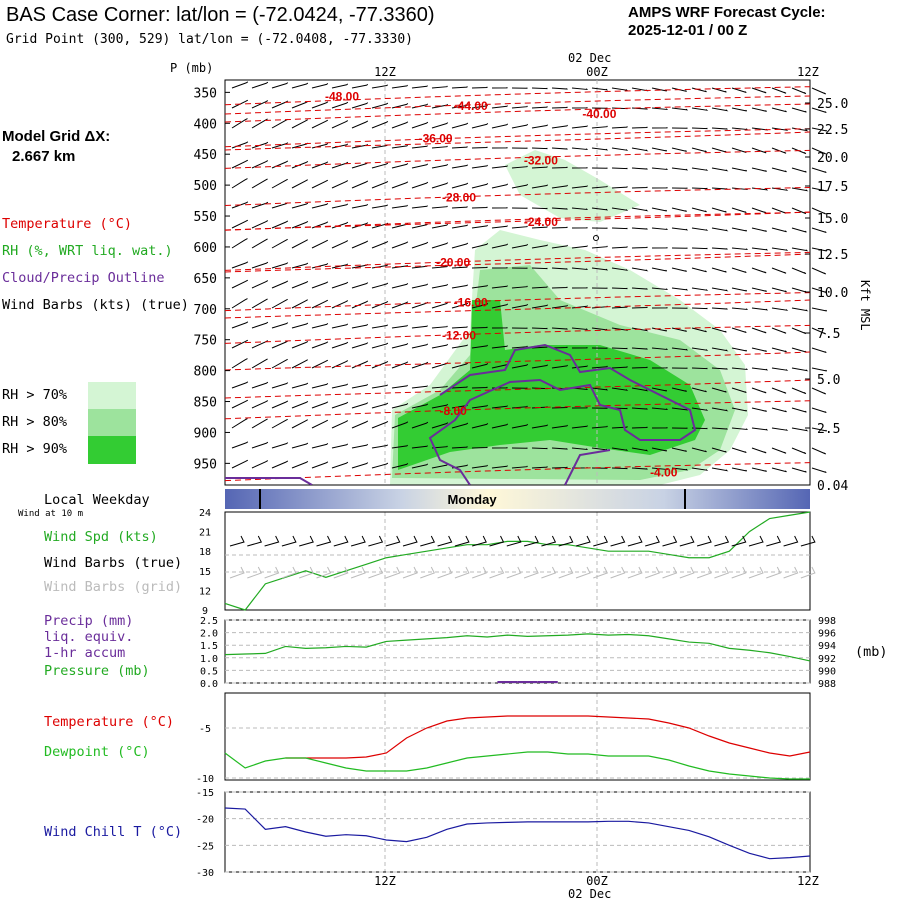  Describe the element at coordinates (205, 793) in the screenshot. I see `windchill-tick: -15` at that location.